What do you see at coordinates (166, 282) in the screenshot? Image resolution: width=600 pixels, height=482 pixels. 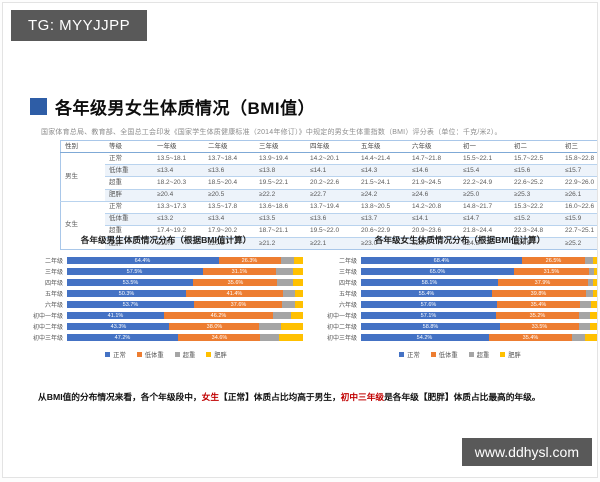 I see `chart-bar-row: 四年级 53.5% 35.6%` at bounding box center [166, 282].